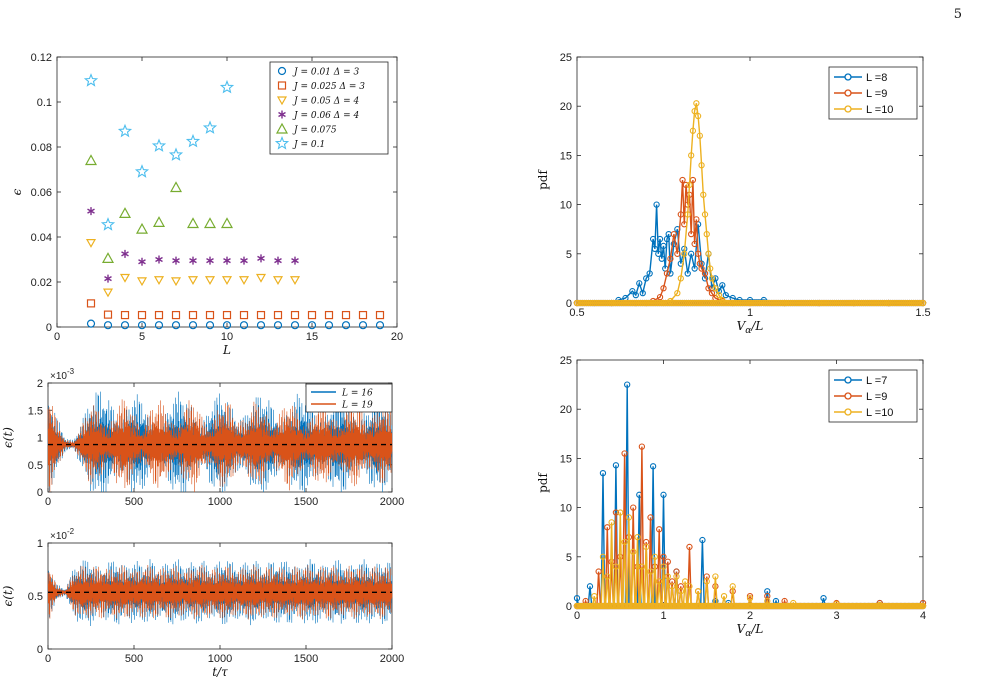 The height and width of the screenshot is (690, 981). What do you see at coordinates (41, 58) in the screenshot?
I see `y-tick-label: 0.12` at bounding box center [41, 58].